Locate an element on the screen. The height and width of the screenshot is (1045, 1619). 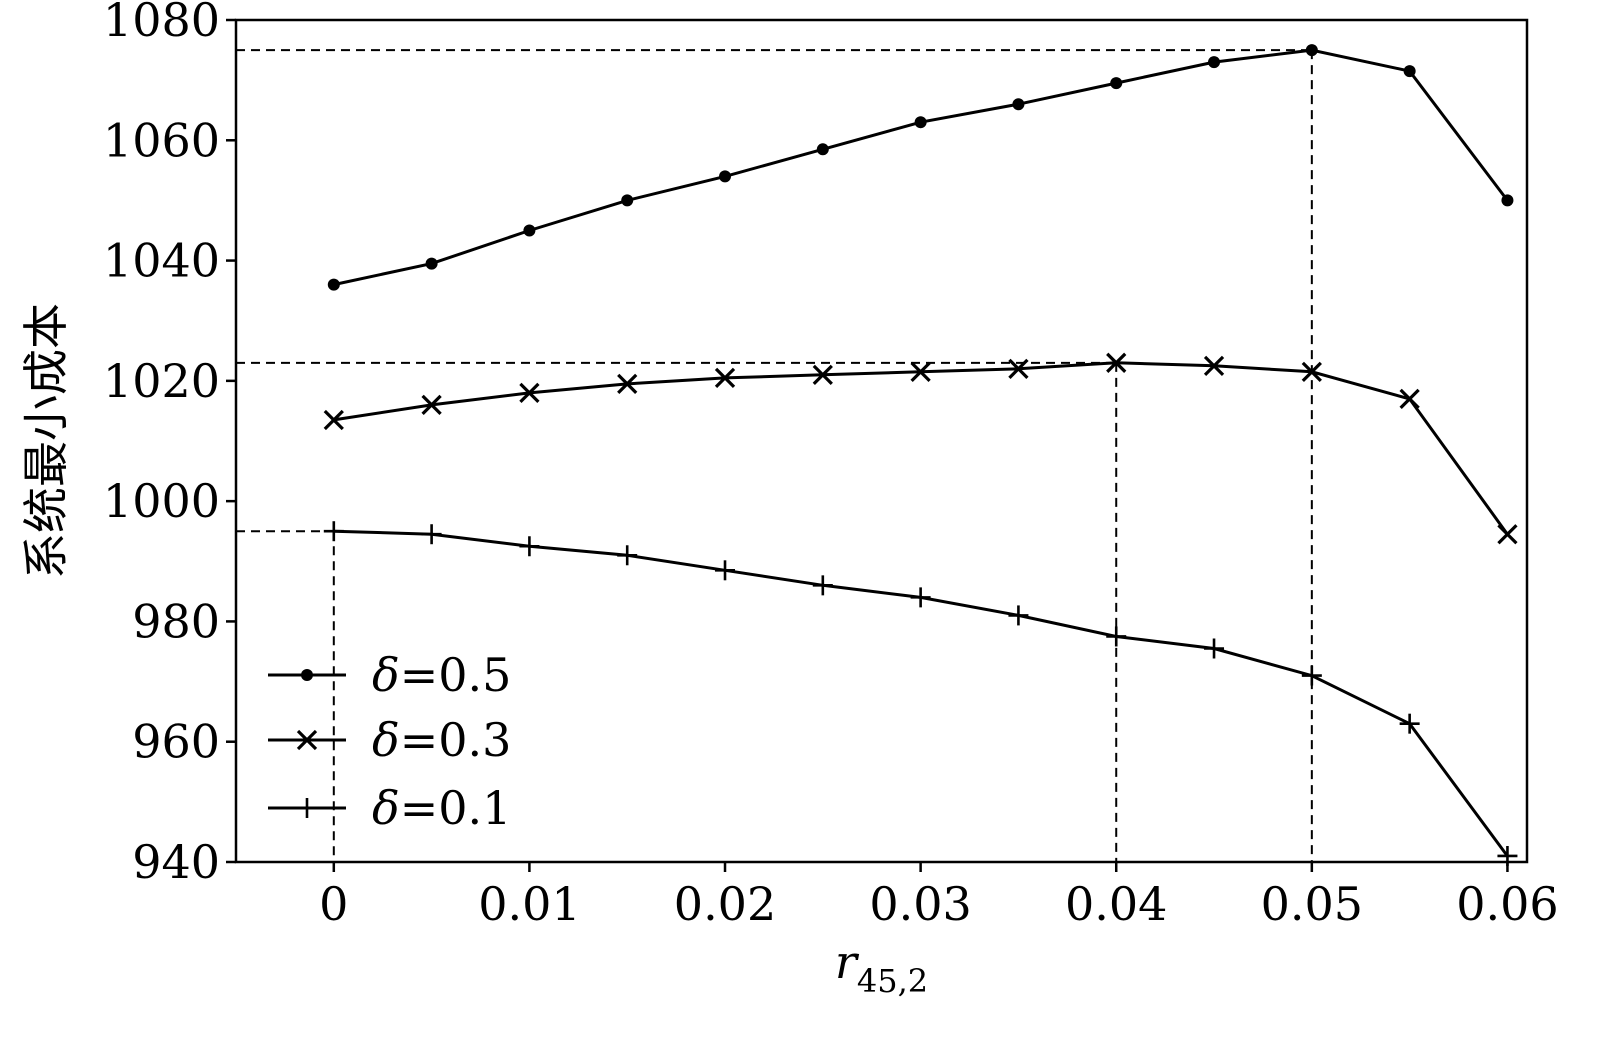
legend-symbol-1: δ is located at coordinates (386, 740).